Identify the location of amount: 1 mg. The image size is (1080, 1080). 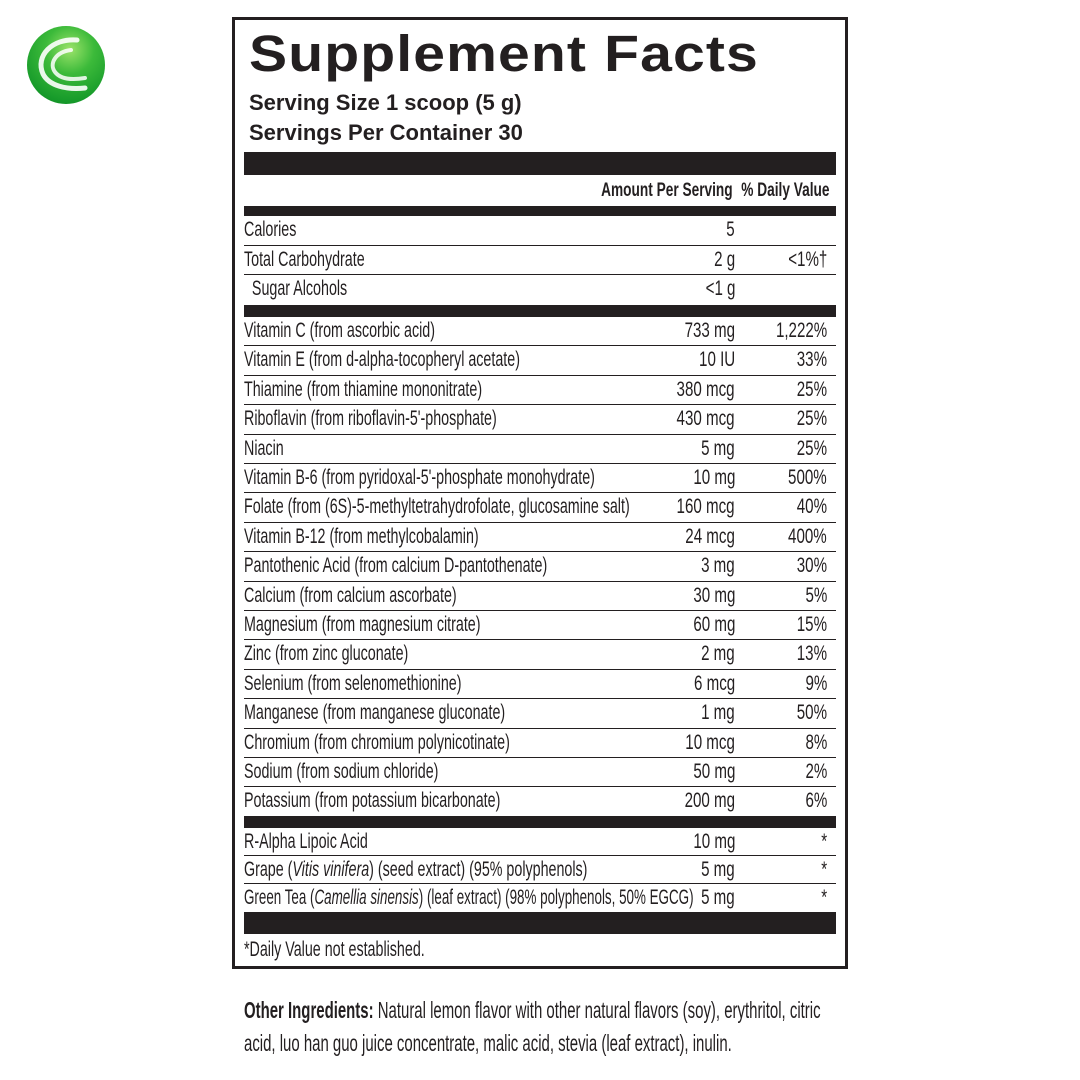
(718, 713).